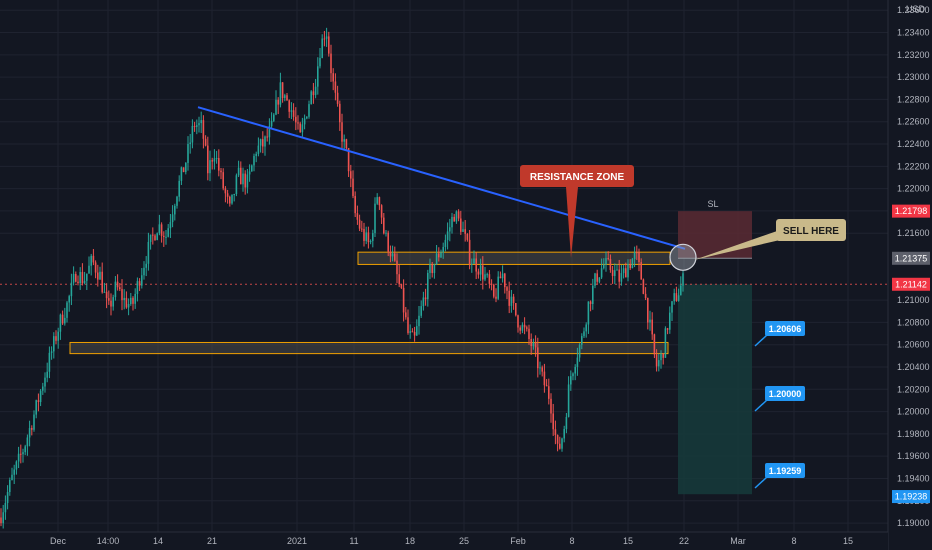 This screenshot has width=932, height=550. Describe the element at coordinates (913, 77) in the screenshot. I see `price-tick-label: 1.23000` at that location.